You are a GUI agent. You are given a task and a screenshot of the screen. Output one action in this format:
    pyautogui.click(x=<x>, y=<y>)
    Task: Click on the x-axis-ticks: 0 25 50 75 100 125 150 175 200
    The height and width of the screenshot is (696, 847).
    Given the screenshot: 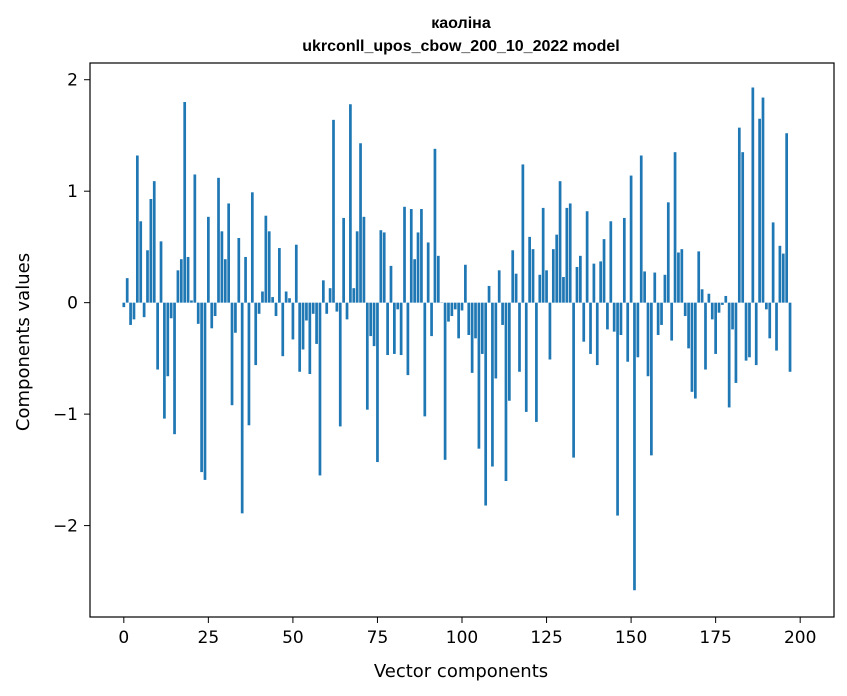 What is the action you would take?
    pyautogui.click(x=467, y=632)
    